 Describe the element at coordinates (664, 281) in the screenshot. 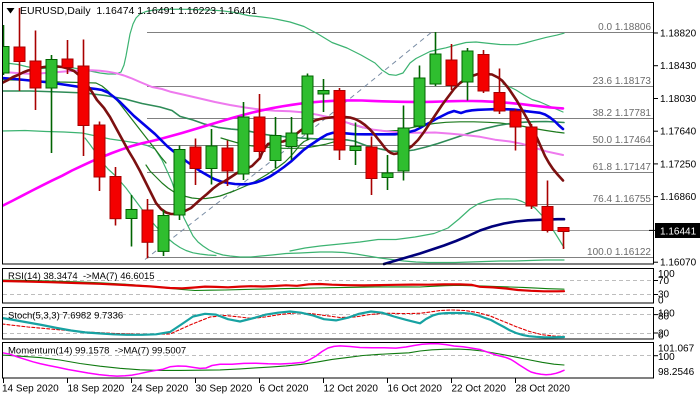

I see `svg-text: 70` at that location.